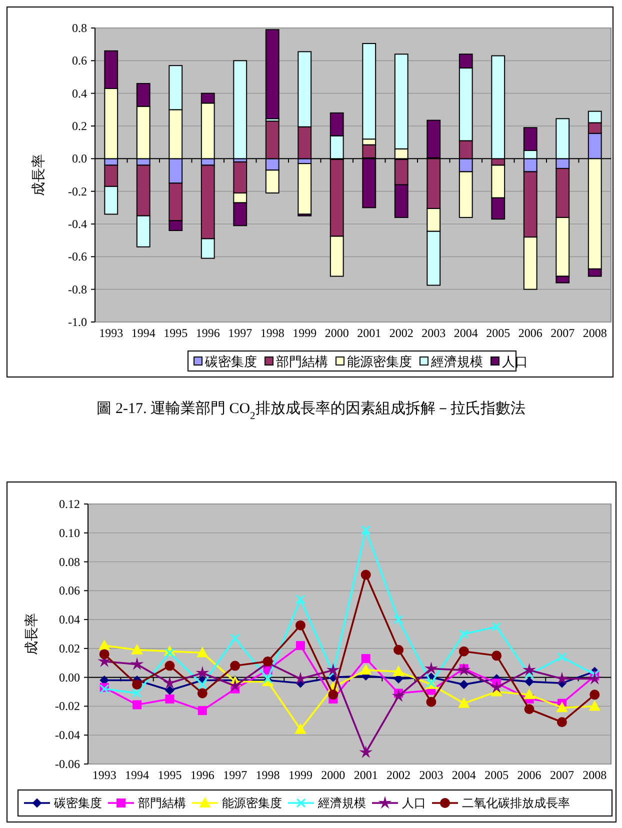 The image size is (622, 828). What do you see at coordinates (79, 159) in the screenshot?
I see `y-tick-label: 0.0` at bounding box center [79, 159].